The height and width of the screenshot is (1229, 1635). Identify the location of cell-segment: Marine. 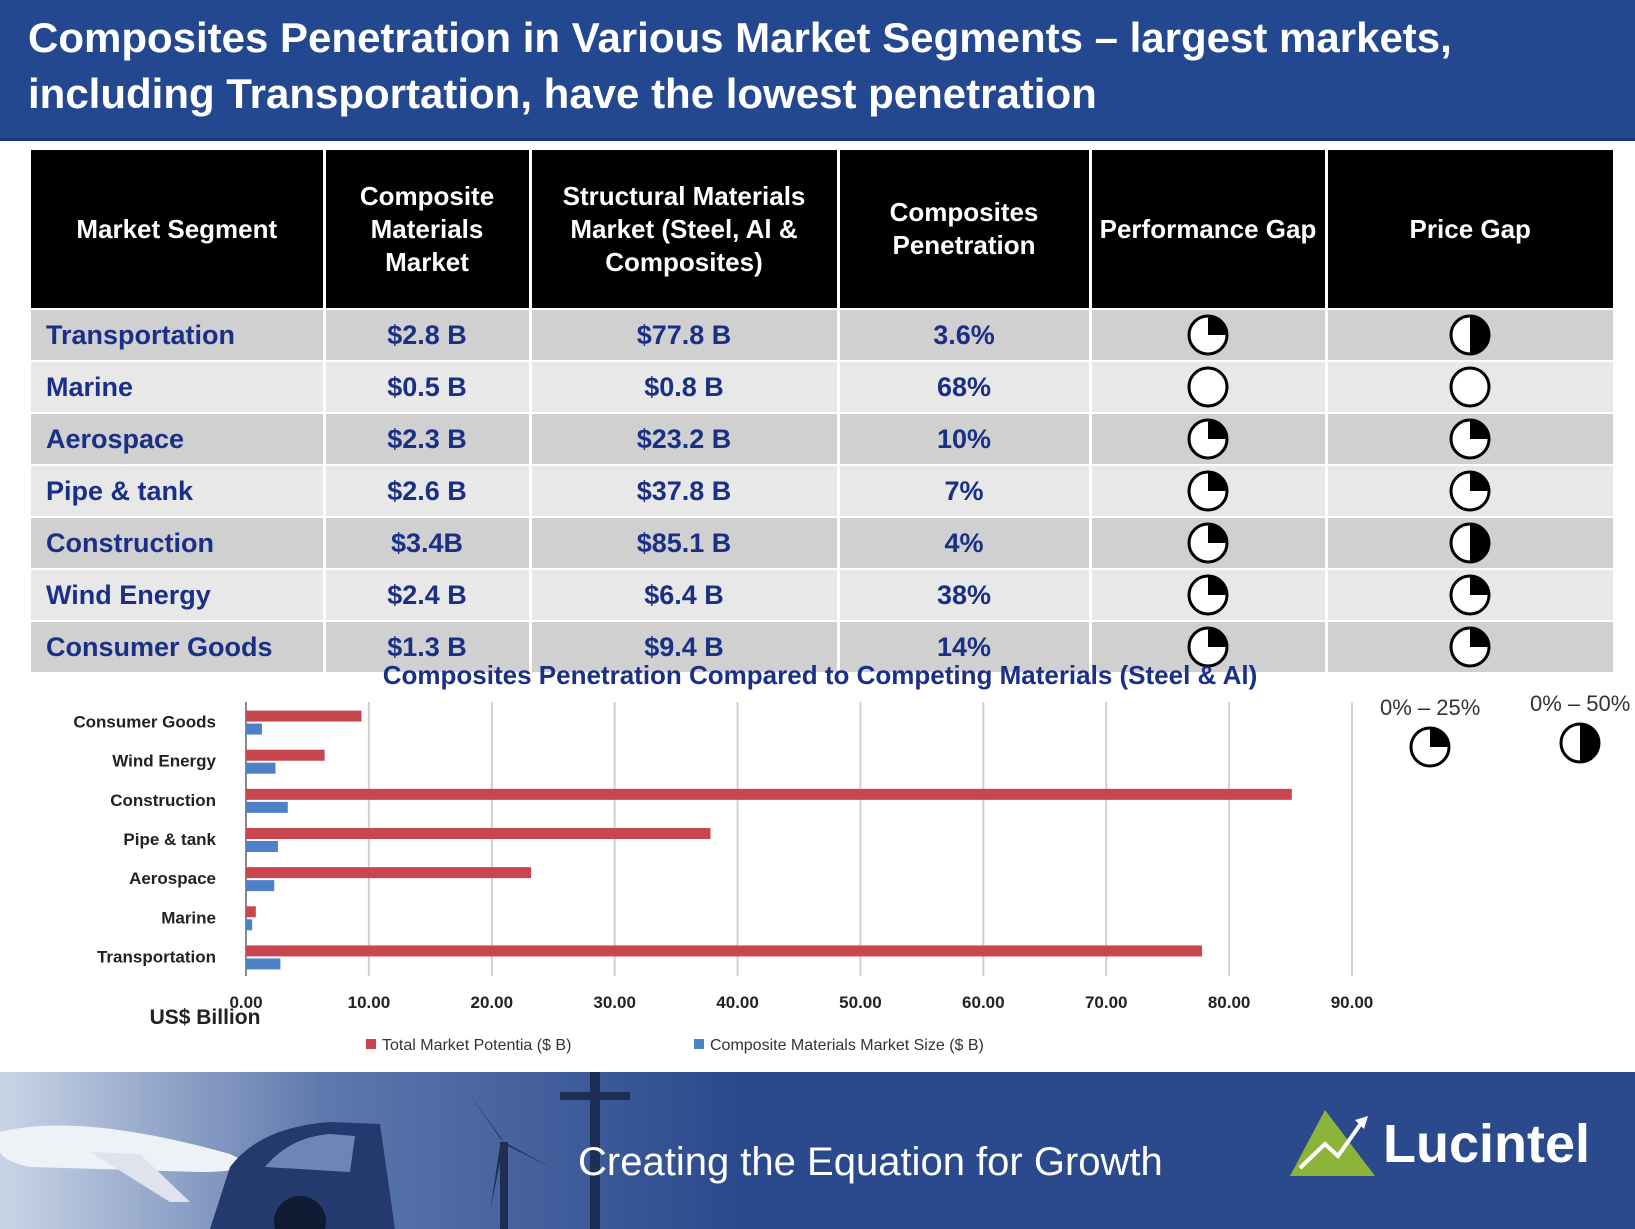
(177, 386).